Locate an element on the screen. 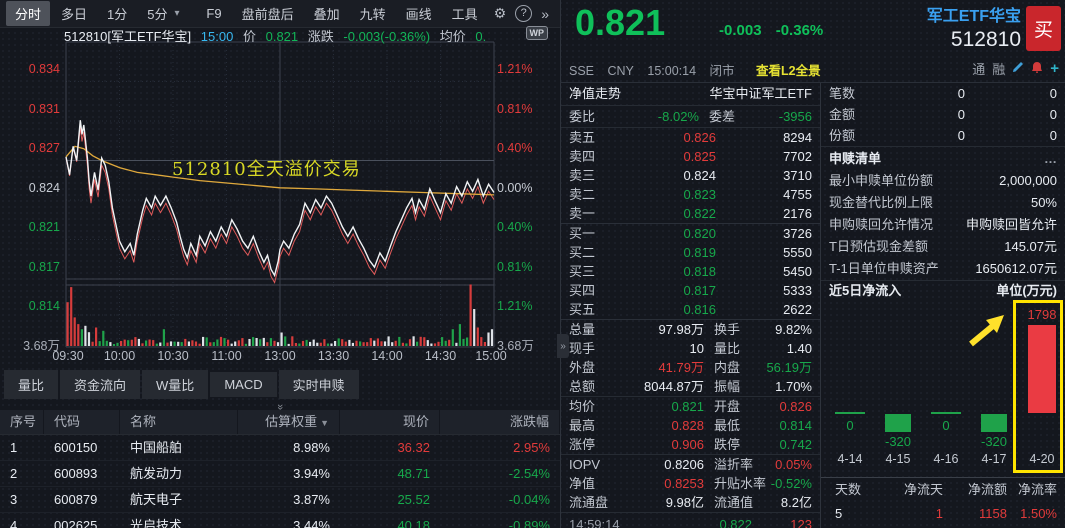 This screenshot has width=1065, height=528. stats-row: IOPV 0.8206 溢折率 0.05% is located at coordinates (690, 464).